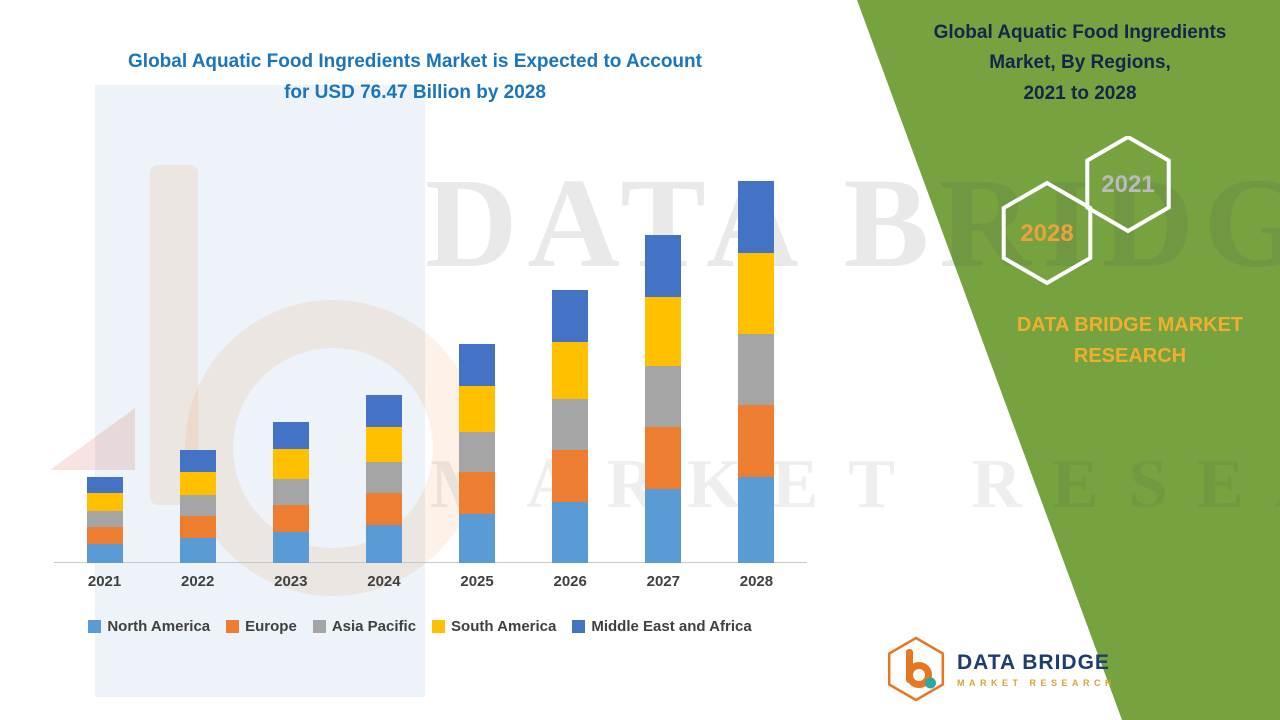 The height and width of the screenshot is (720, 1280). I want to click on x-axis-label: 2027, so click(663, 581).